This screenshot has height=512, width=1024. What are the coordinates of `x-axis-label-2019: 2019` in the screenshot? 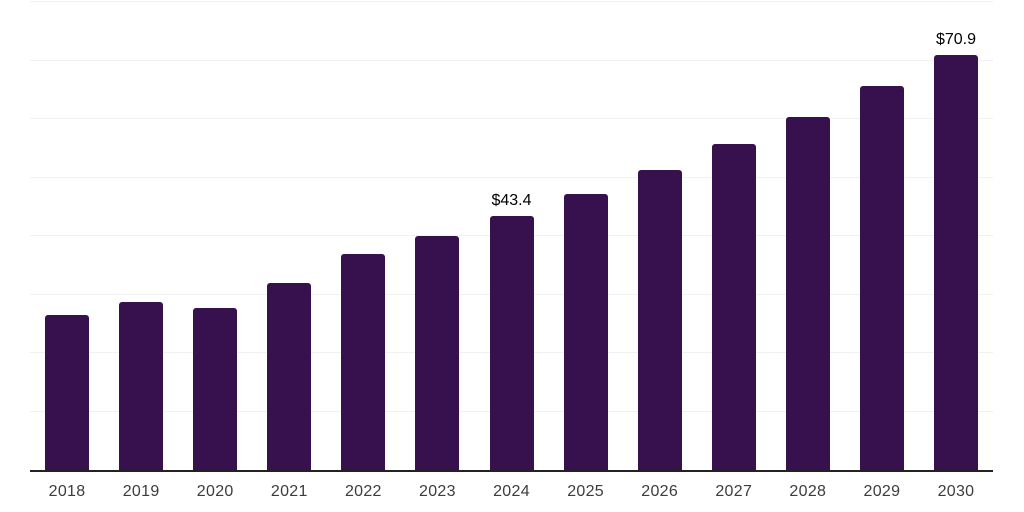 It's located at (141, 491).